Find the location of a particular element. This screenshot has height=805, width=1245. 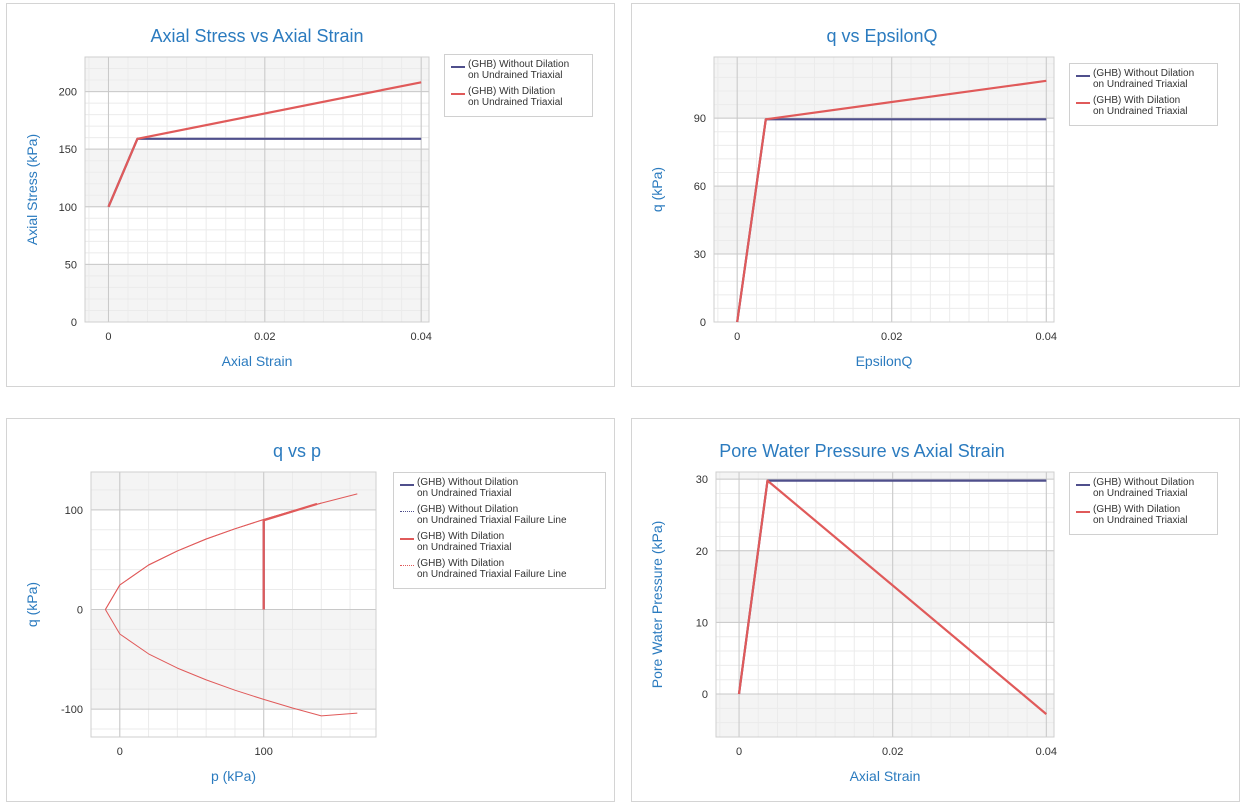

chart-q-vs-p: 0 100 -100 0 100 q vs p p (kPa) q (kPa) is located at coordinates (200, 612).